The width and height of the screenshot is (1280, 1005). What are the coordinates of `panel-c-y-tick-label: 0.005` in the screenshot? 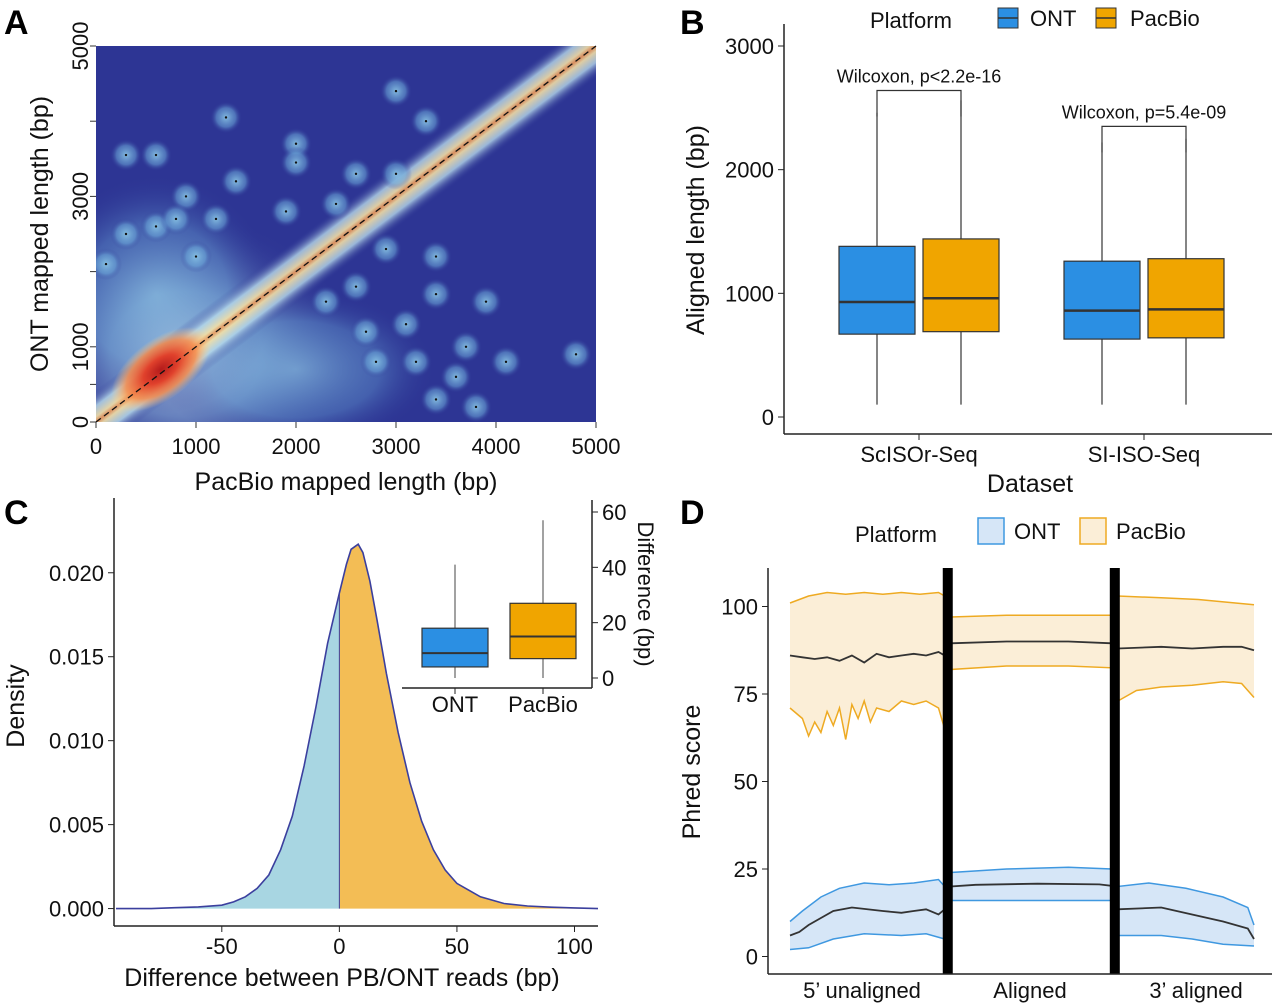 It's located at (76, 825).